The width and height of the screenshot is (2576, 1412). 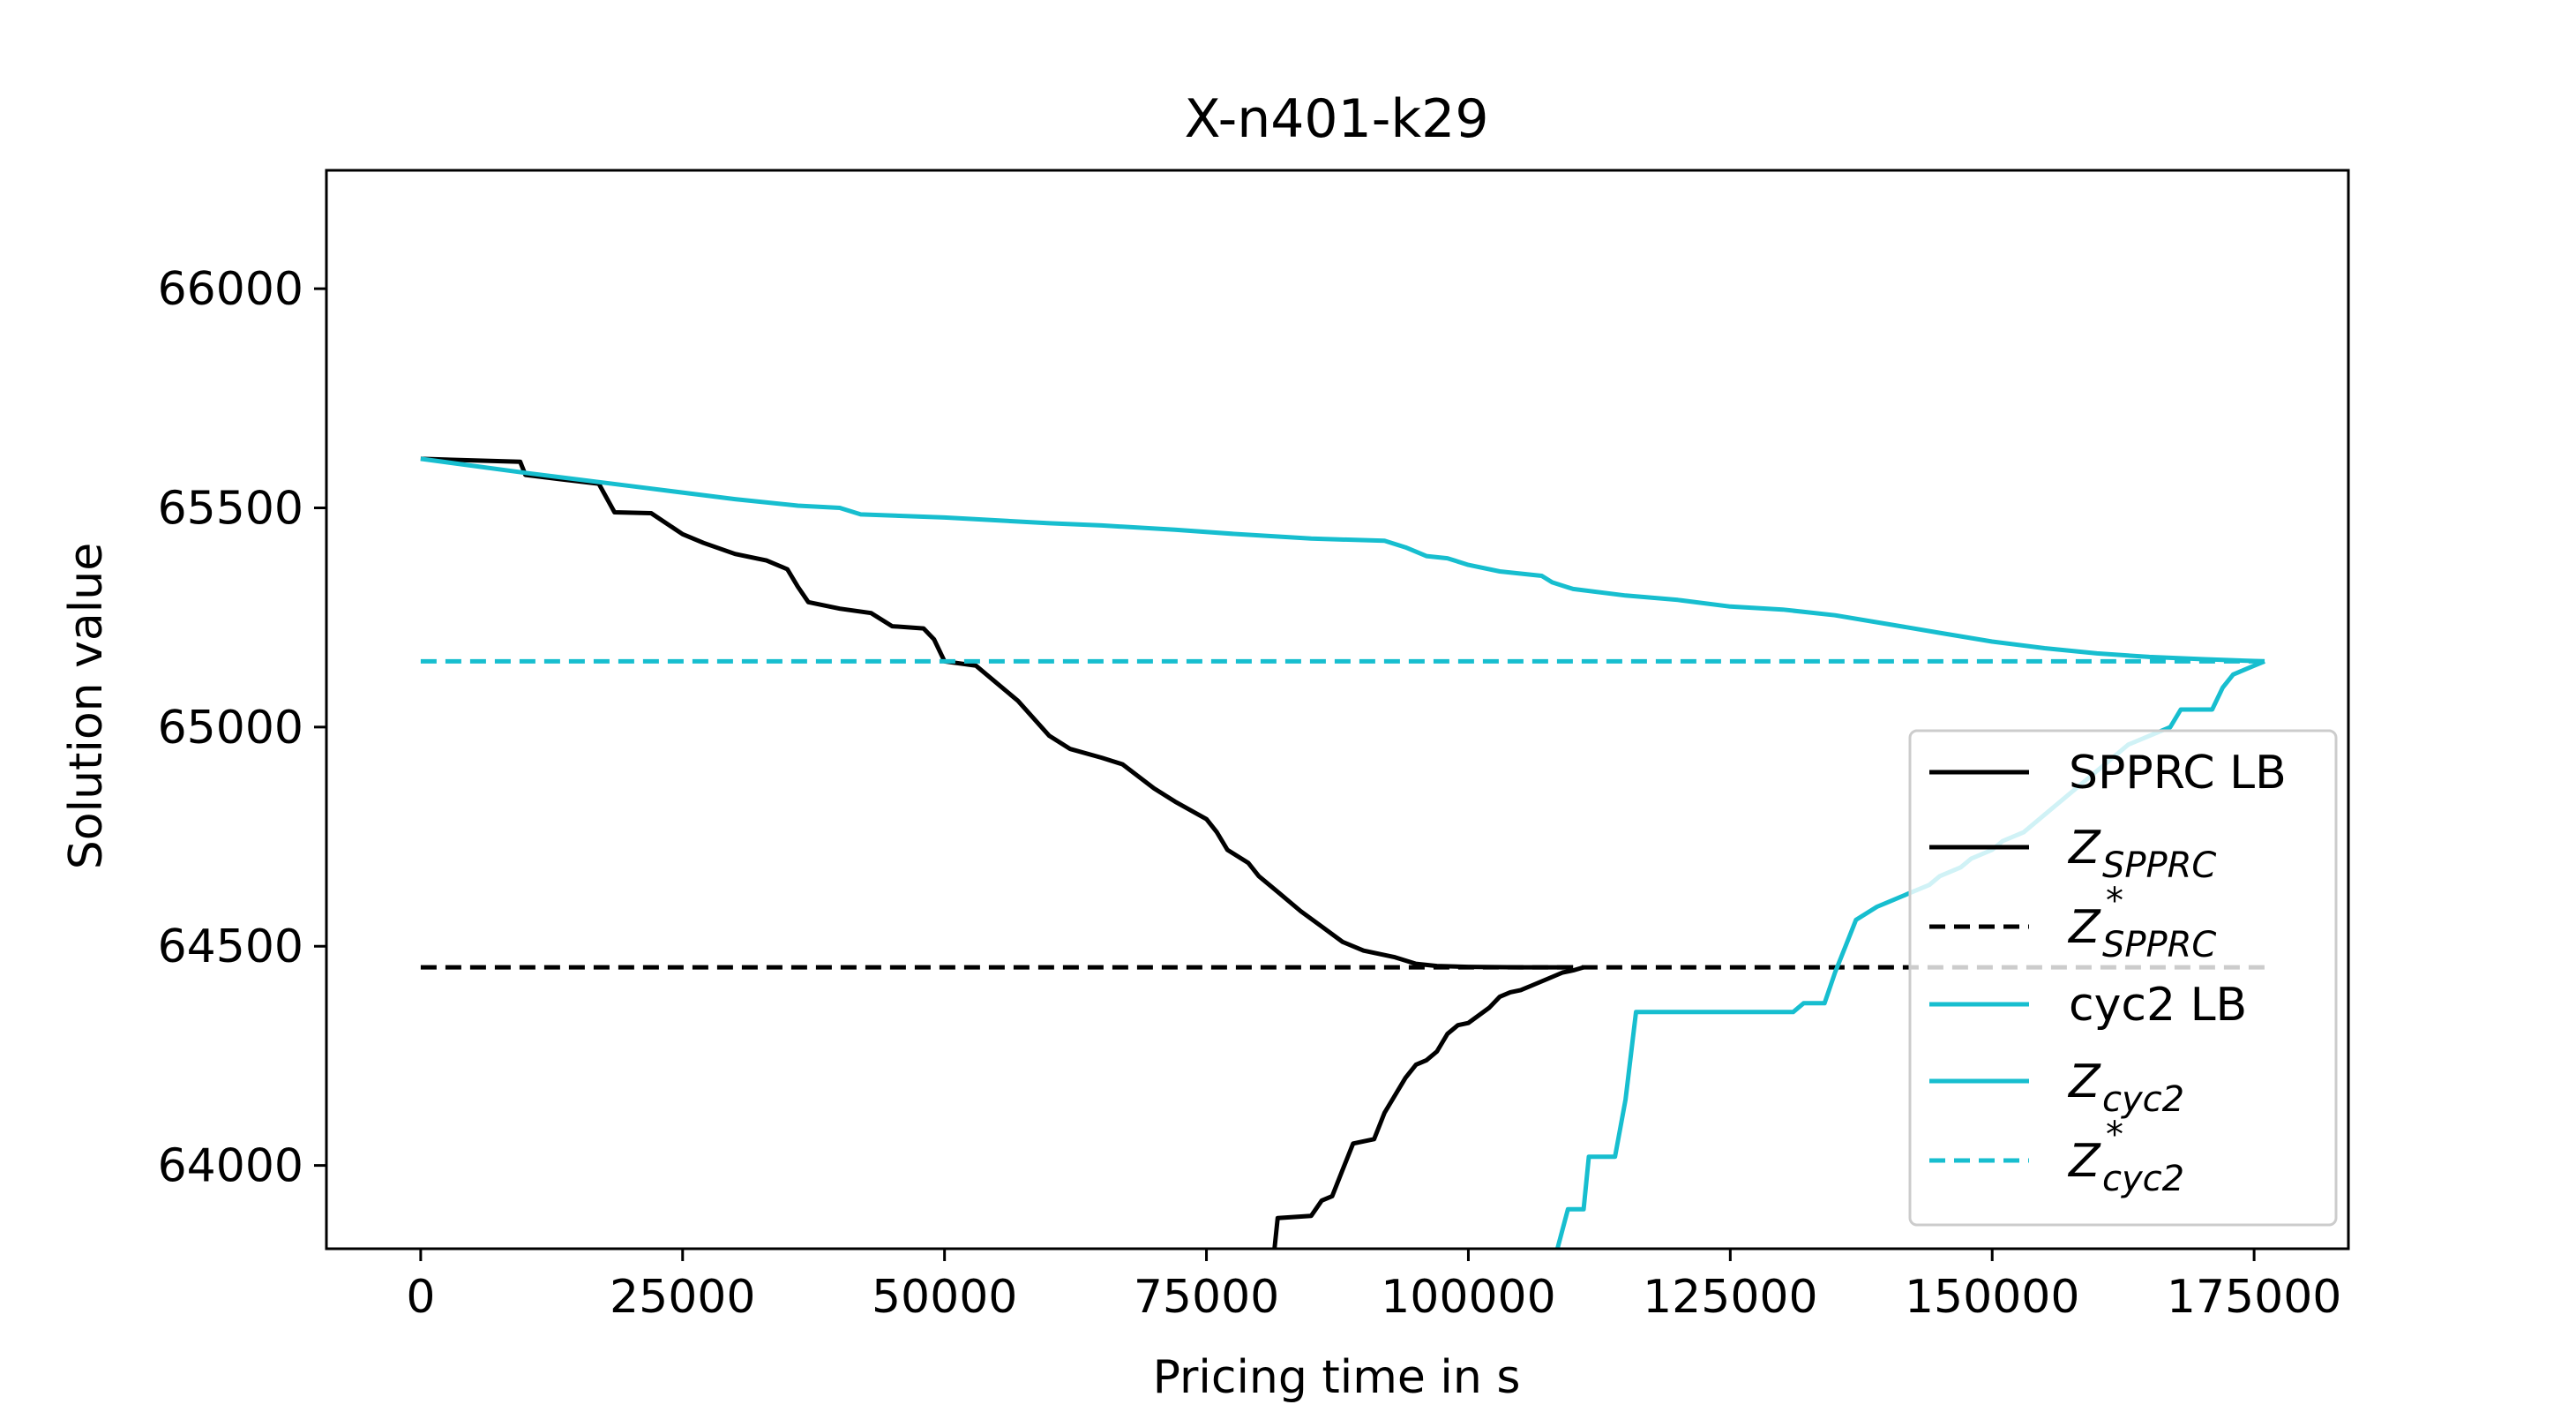 I want to click on y-axis-label: Solution value, so click(x=86, y=706).